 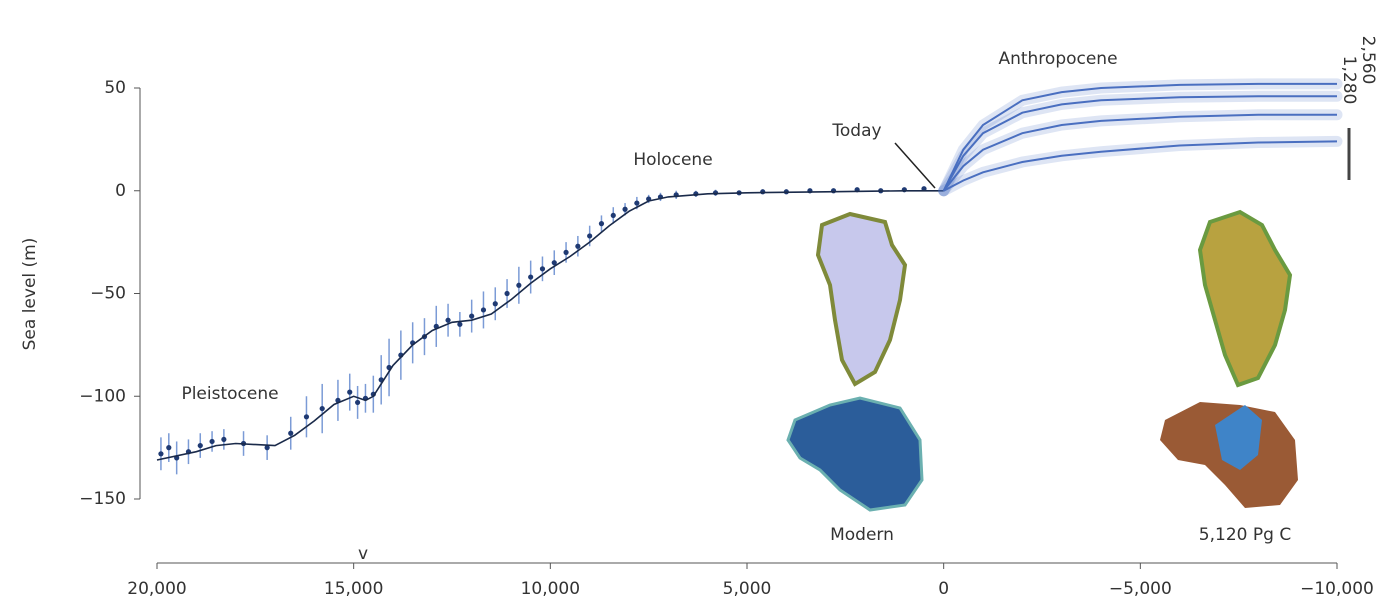 What do you see at coordinates (363, 554) in the screenshot?
I see `annotation: v` at bounding box center [363, 554].